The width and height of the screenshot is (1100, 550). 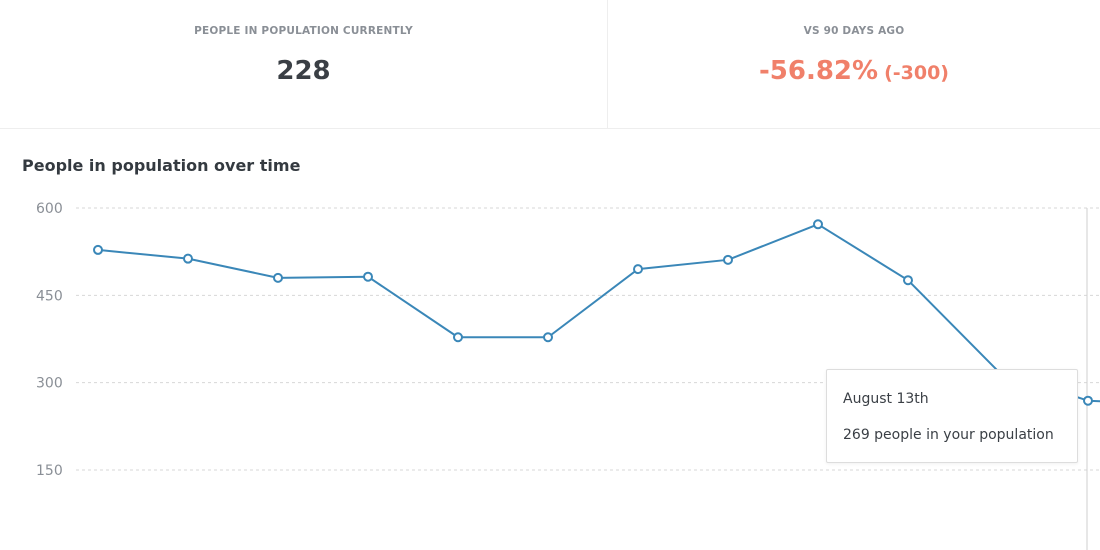 I want to click on stat-change-value: -56.82% (-300), so click(x=854, y=71).